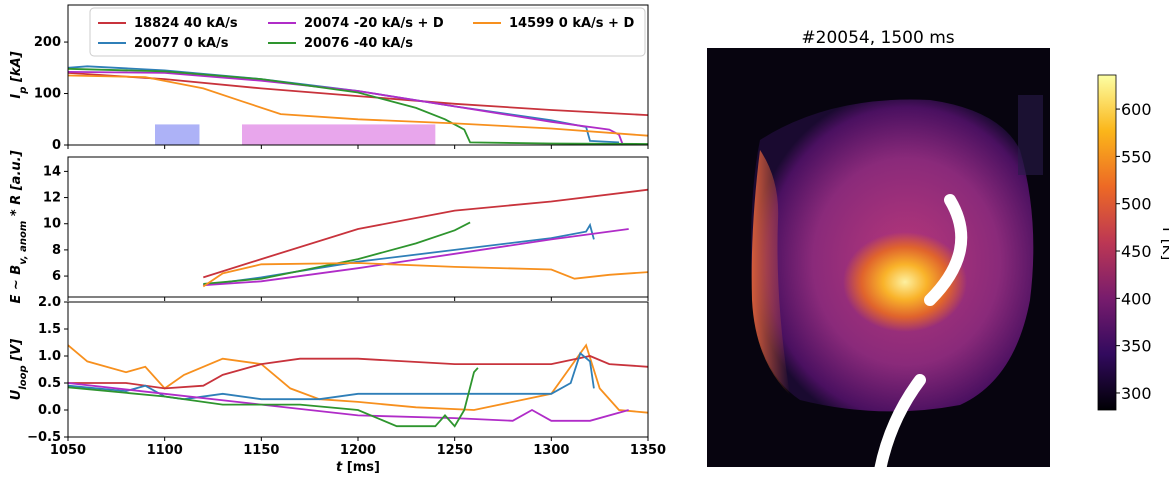  I want to click on label-part: [ms], so click(361, 467).